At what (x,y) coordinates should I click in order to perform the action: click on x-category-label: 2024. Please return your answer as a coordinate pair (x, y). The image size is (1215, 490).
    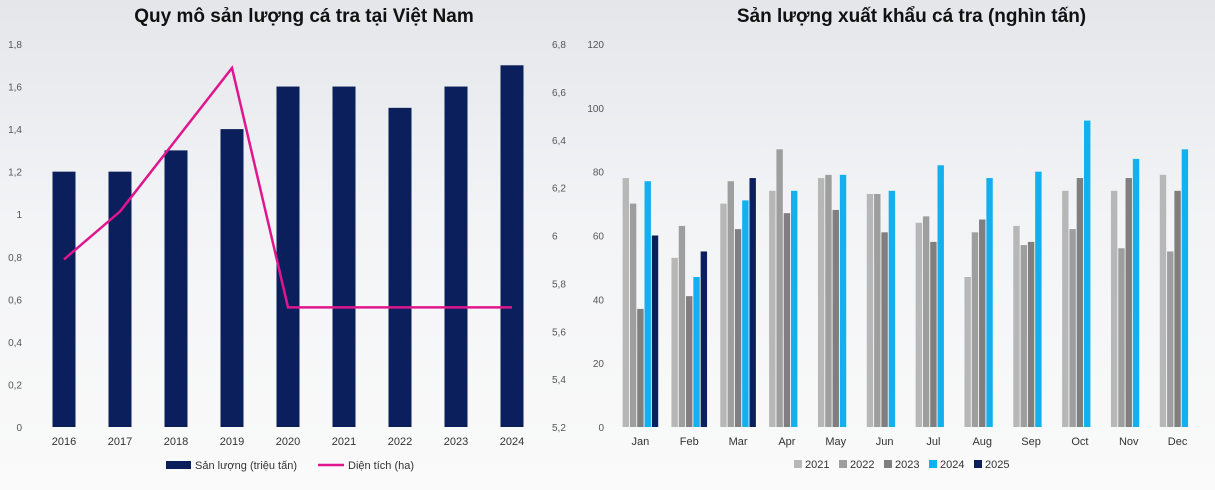
    Looking at the image, I should click on (512, 442).